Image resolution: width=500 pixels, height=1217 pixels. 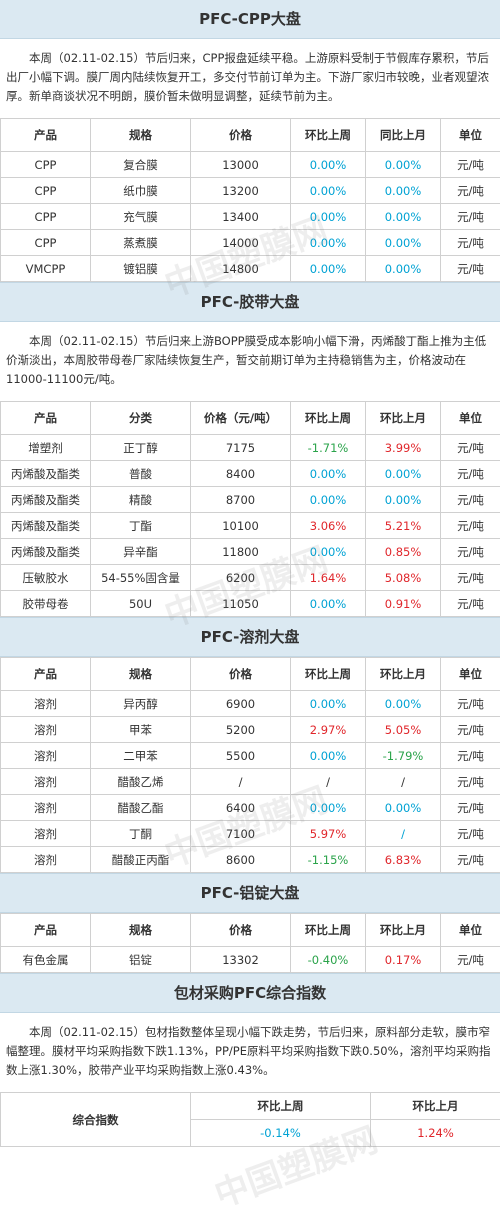 I want to click on index-header-wow: 环比上周, so click(x=281, y=1106).